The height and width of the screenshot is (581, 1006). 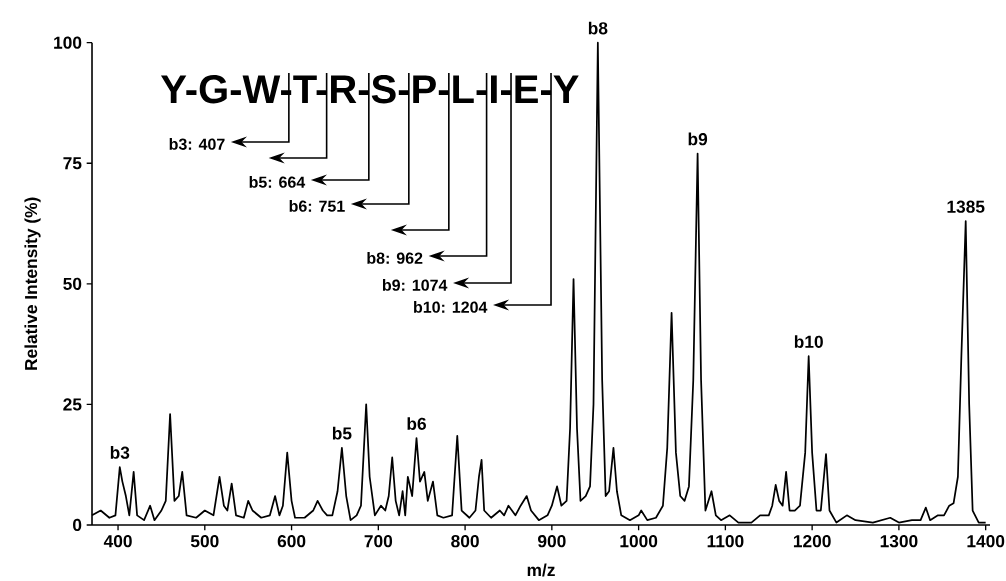 What do you see at coordinates (451, 307) in the screenshot?
I see `annotation: b10: 1204` at bounding box center [451, 307].